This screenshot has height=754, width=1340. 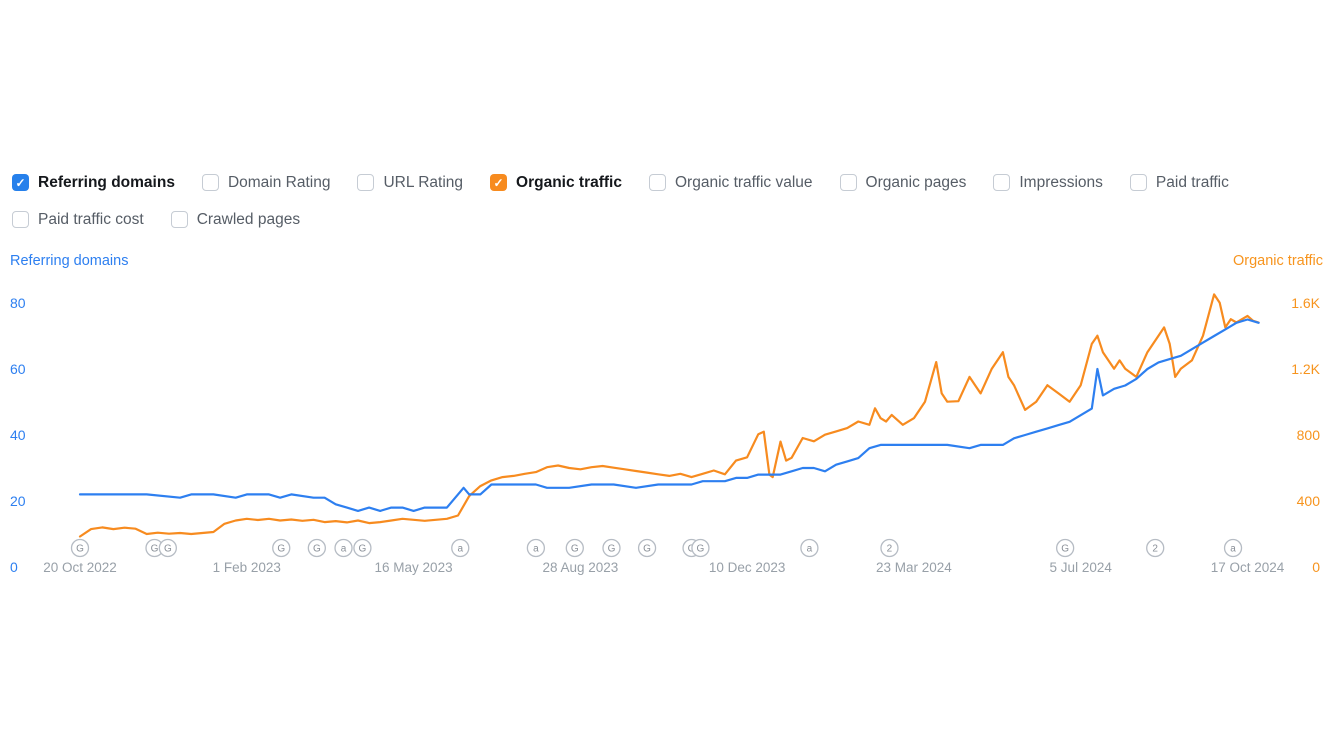 What do you see at coordinates (1081, 567) in the screenshot?
I see `x-axis-date-label: 5 Jul 2024` at bounding box center [1081, 567].